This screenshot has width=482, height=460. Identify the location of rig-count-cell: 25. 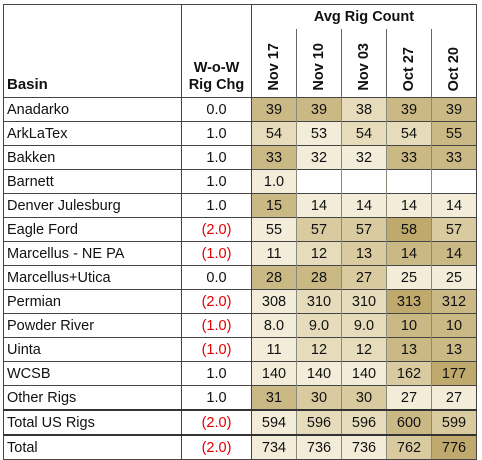
(454, 277).